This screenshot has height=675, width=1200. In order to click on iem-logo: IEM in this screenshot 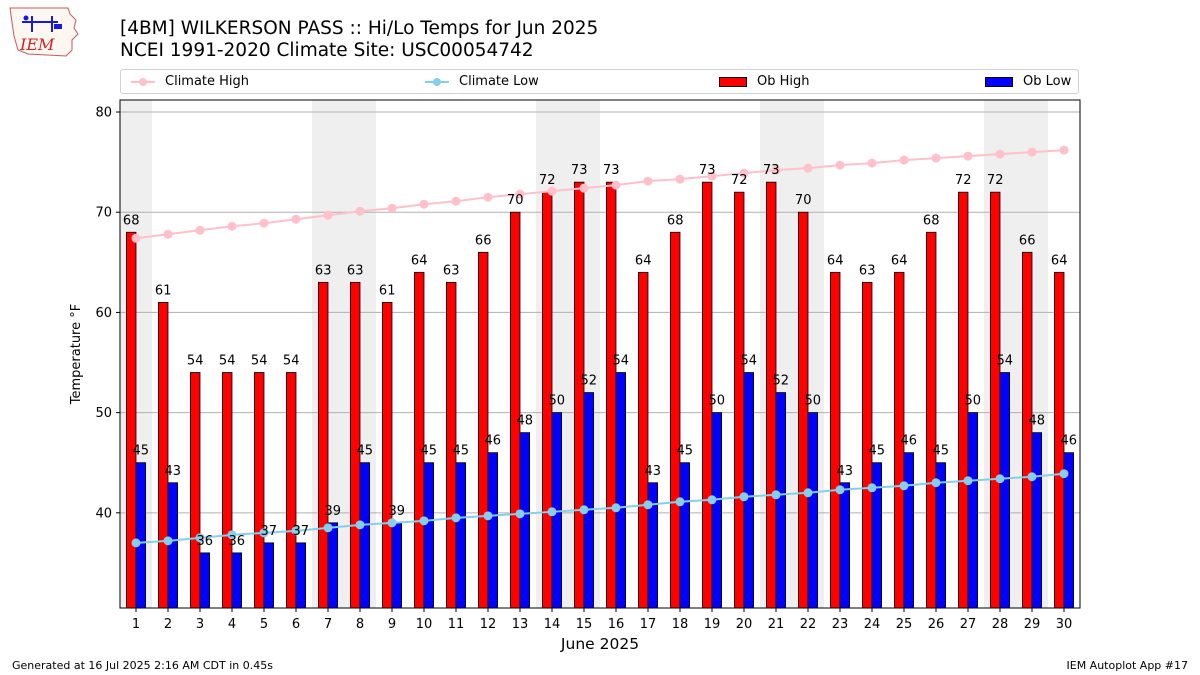, I will do `click(44, 32)`.